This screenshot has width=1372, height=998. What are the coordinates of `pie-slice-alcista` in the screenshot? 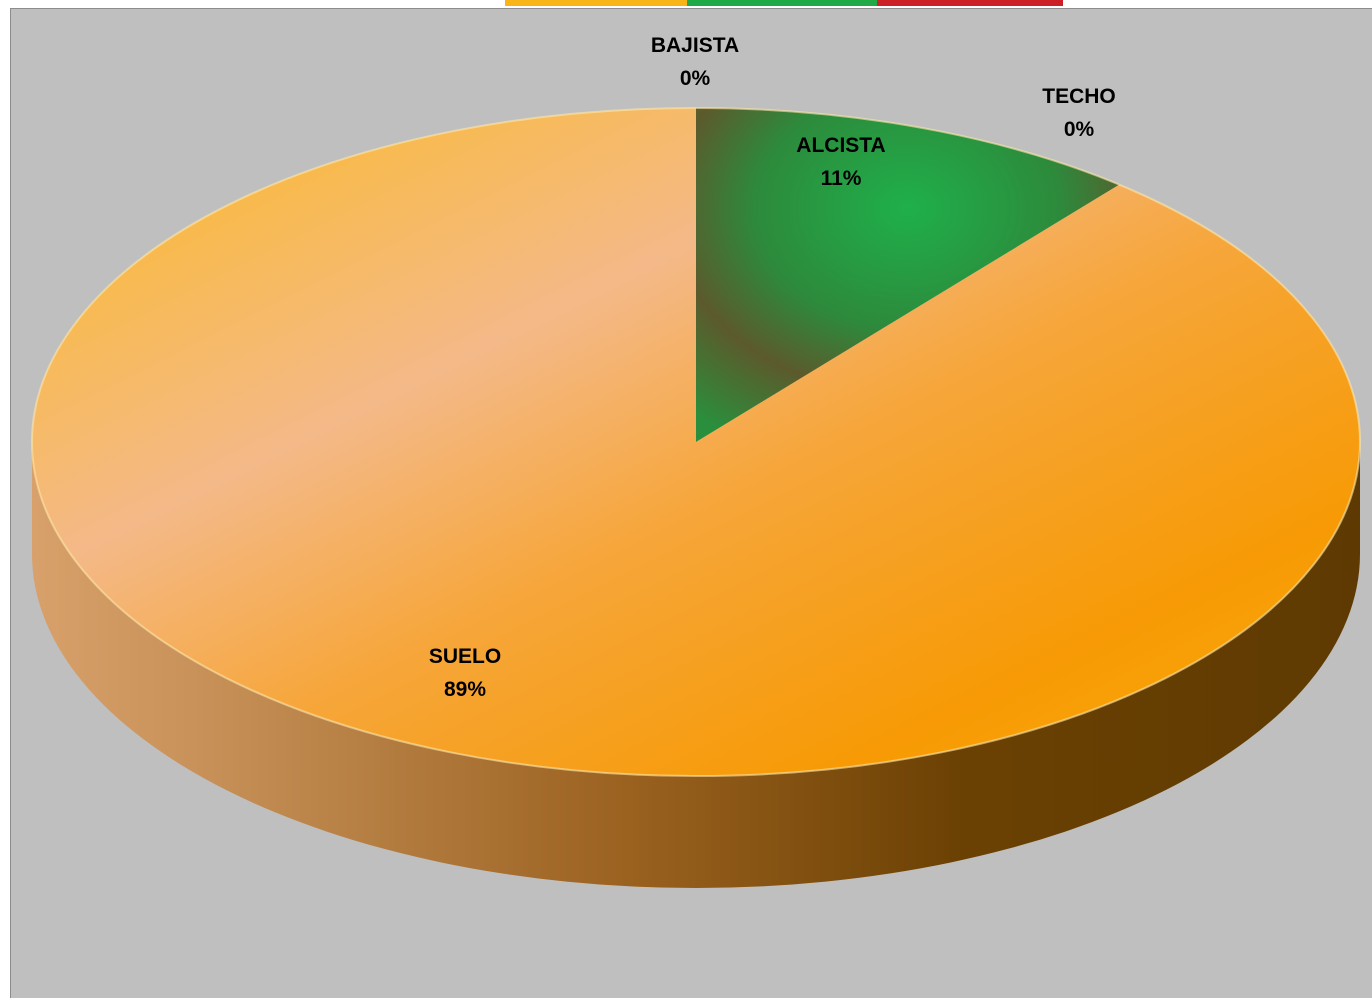 It's located at (908, 275).